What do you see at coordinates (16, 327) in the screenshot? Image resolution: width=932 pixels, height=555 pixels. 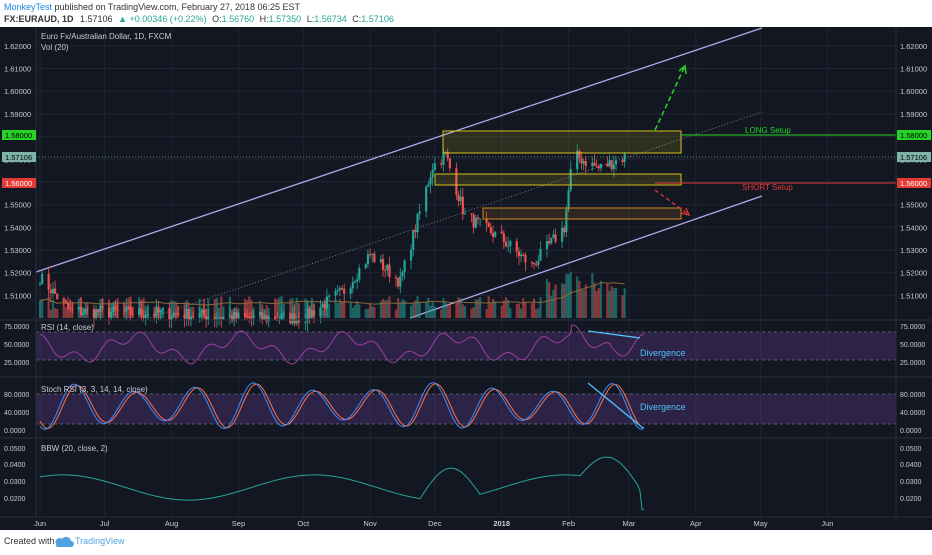 I see `indicator-axis-tick-left: 75.0000` at bounding box center [16, 327].